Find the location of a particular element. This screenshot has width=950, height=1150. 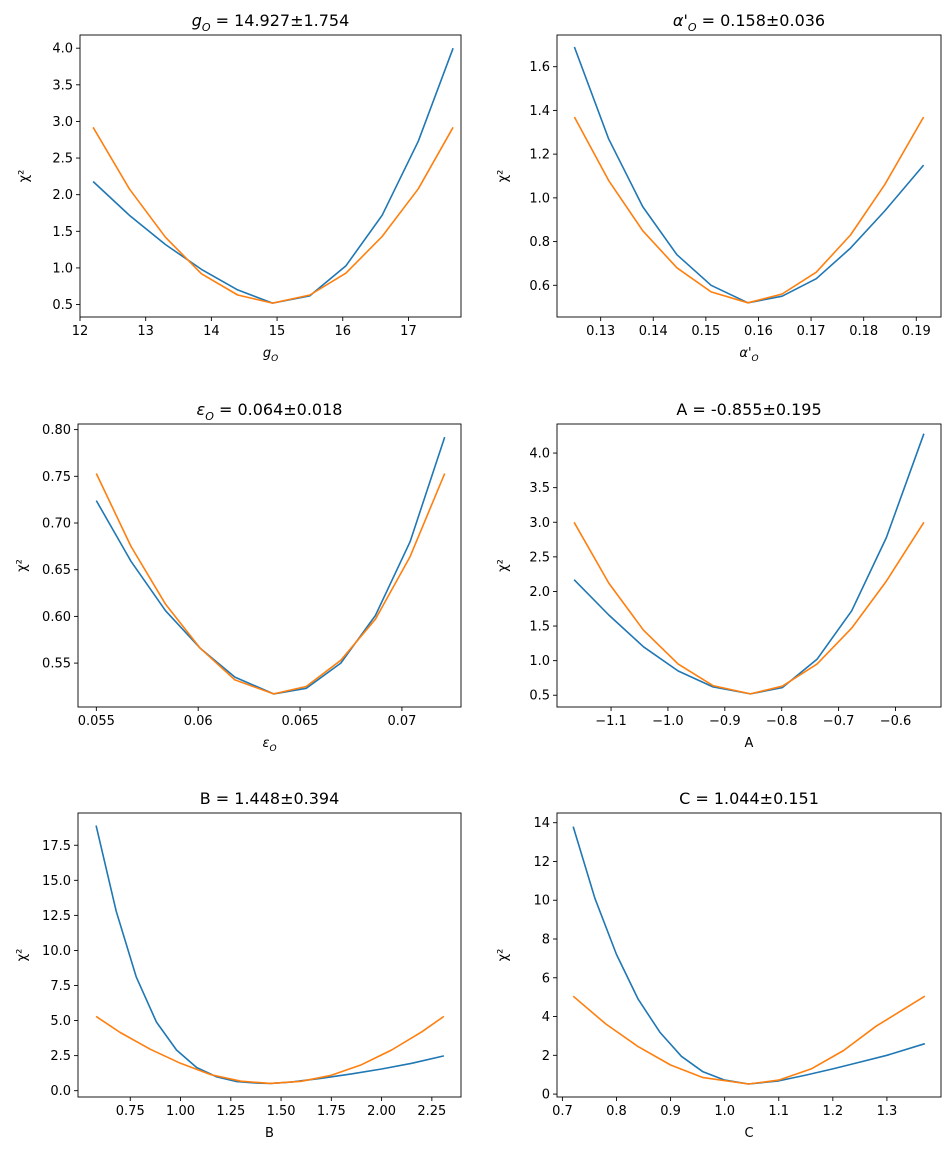

x-tick-label: 0.06 is located at coordinates (198, 721).